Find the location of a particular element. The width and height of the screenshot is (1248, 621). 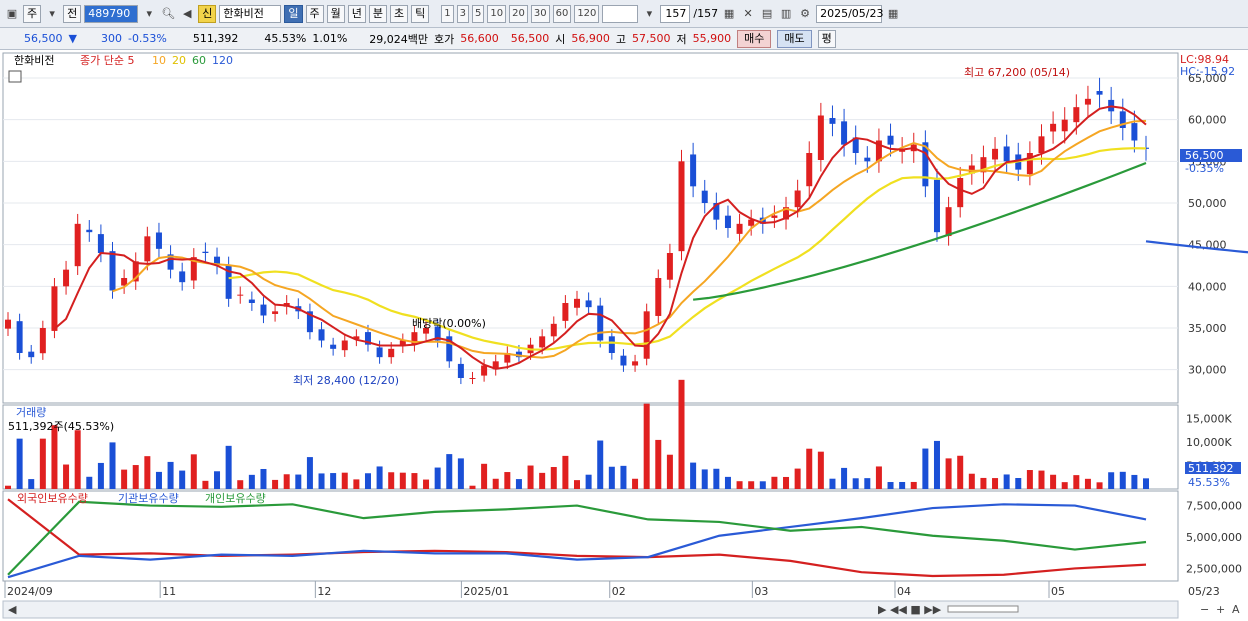

period-day-button: 일 is located at coordinates (293, 13).